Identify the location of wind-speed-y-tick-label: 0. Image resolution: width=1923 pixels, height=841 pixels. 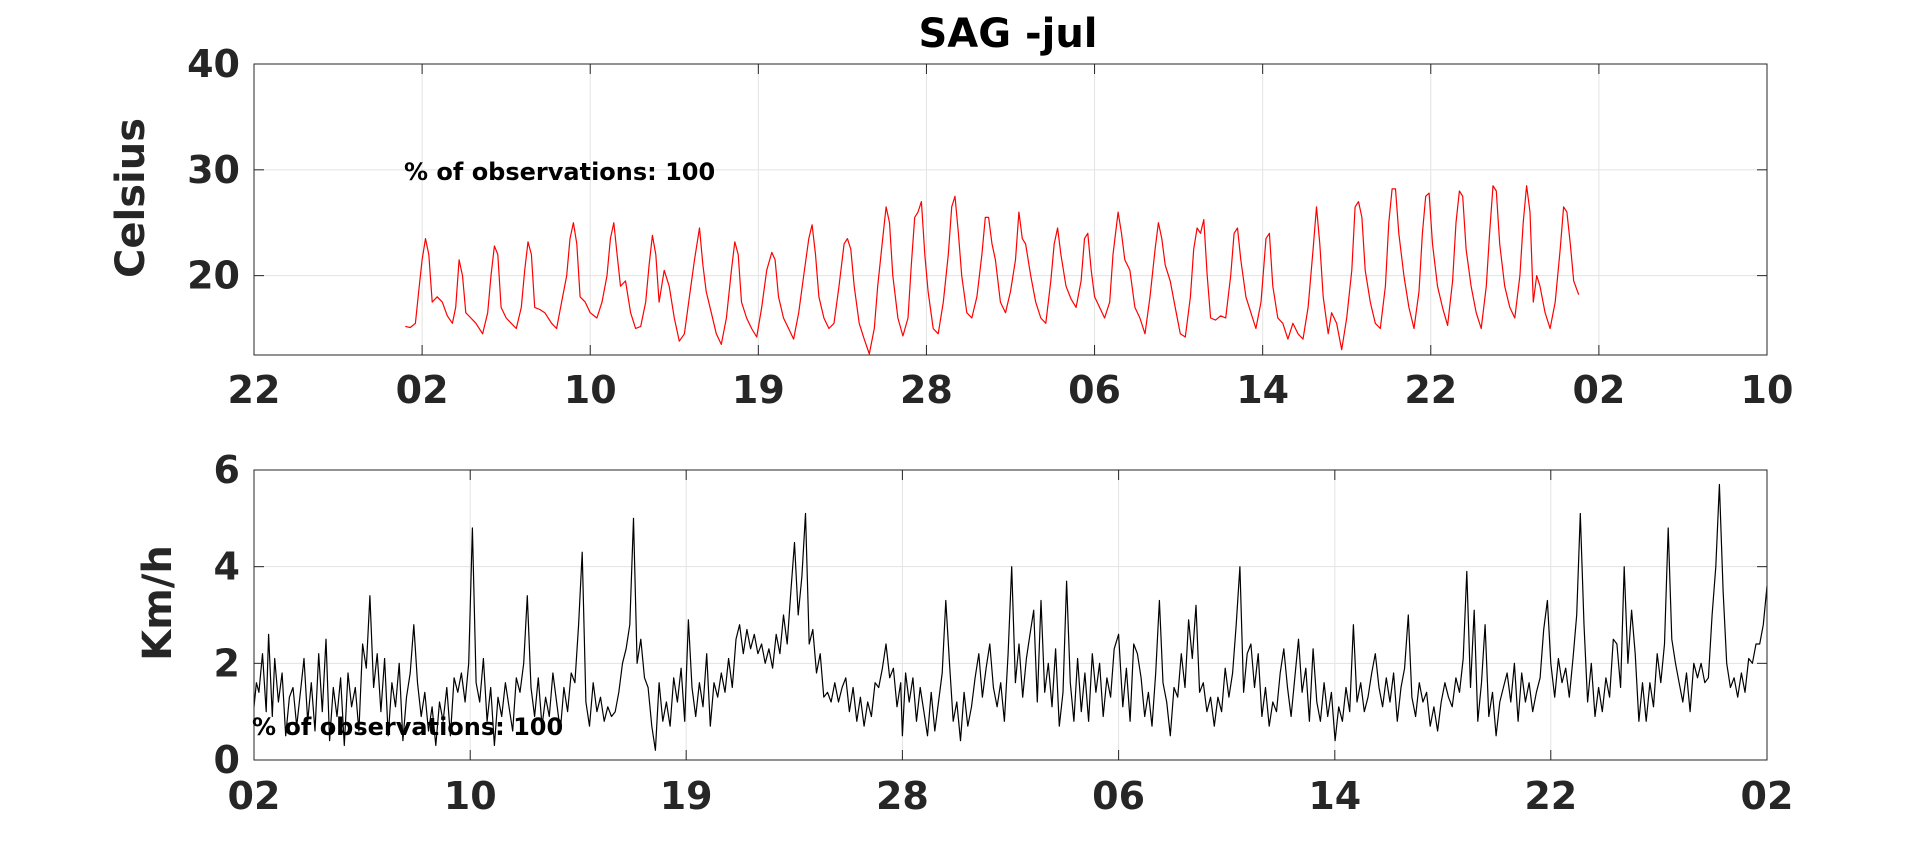
(227, 760).